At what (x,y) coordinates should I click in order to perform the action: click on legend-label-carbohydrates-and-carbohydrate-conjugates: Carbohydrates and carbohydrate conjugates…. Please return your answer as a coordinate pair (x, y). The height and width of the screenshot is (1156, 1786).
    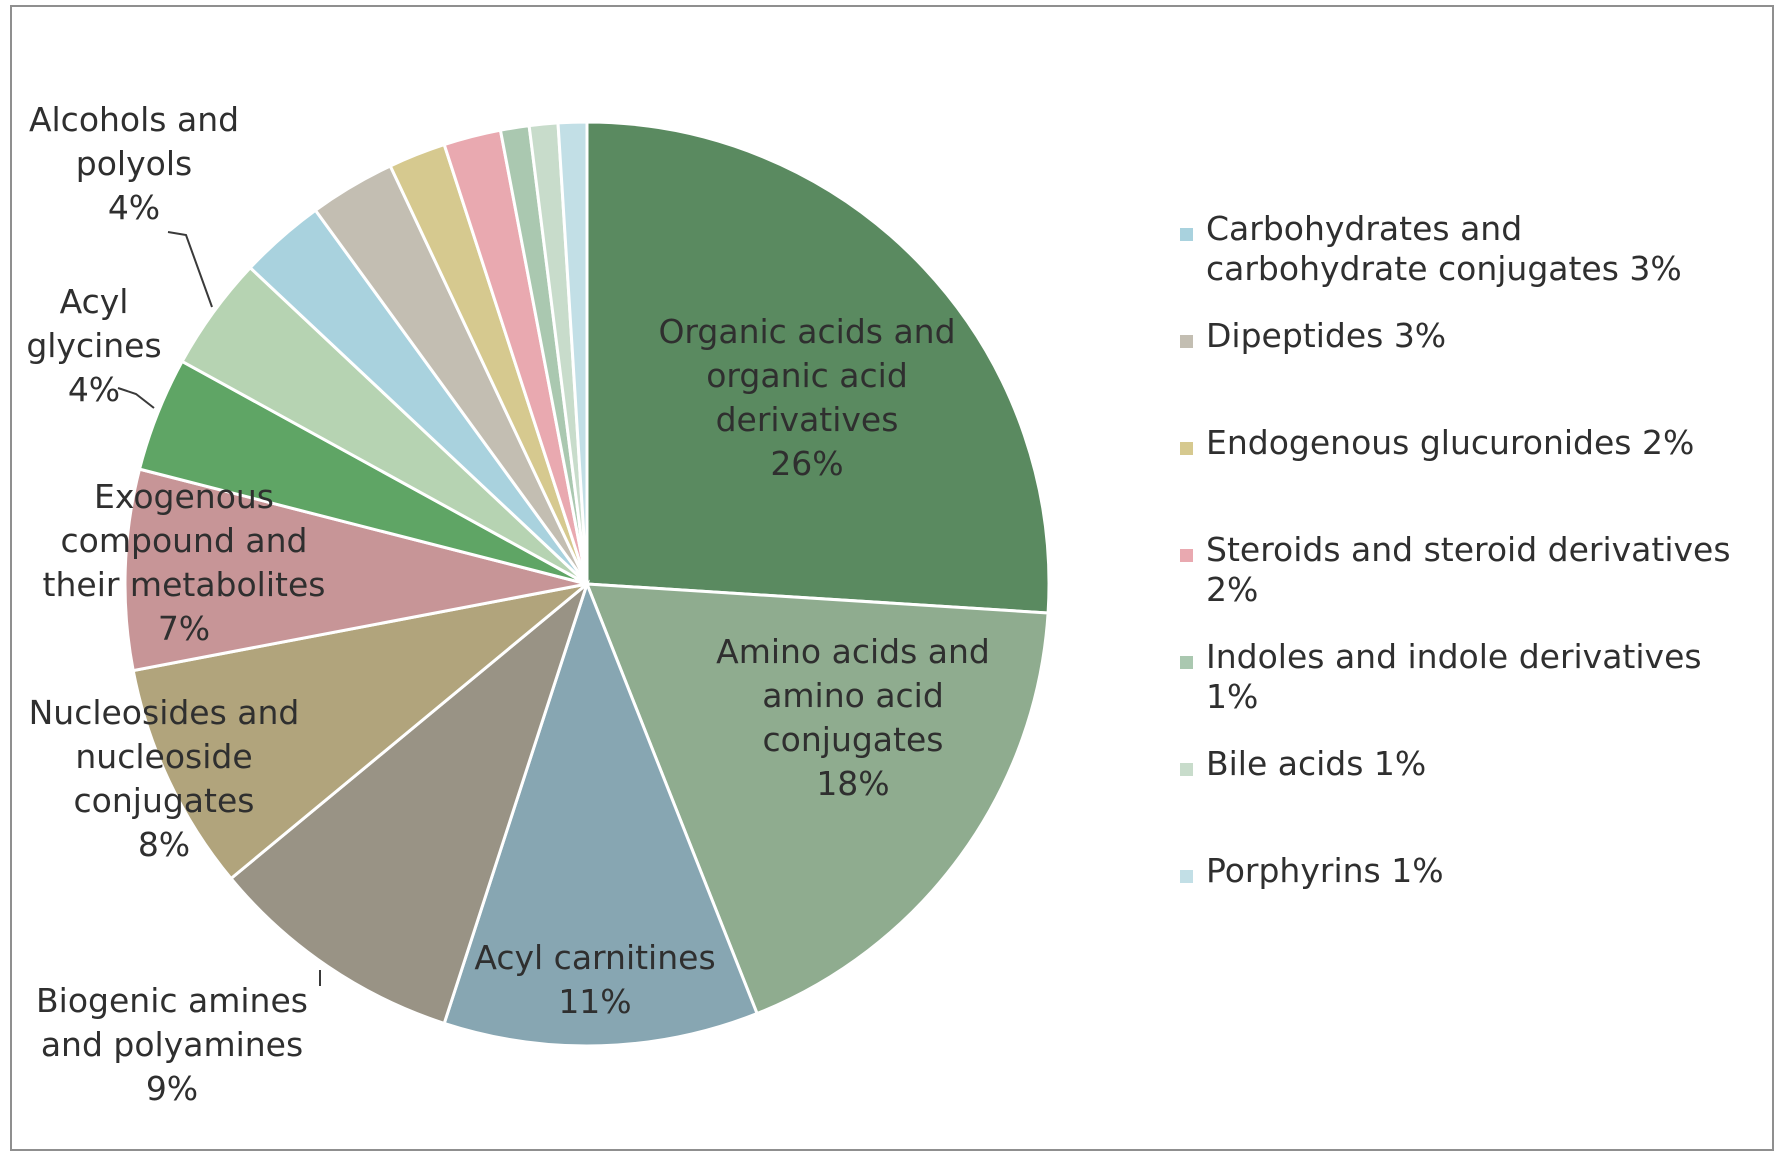
    Looking at the image, I should click on (1444, 248).